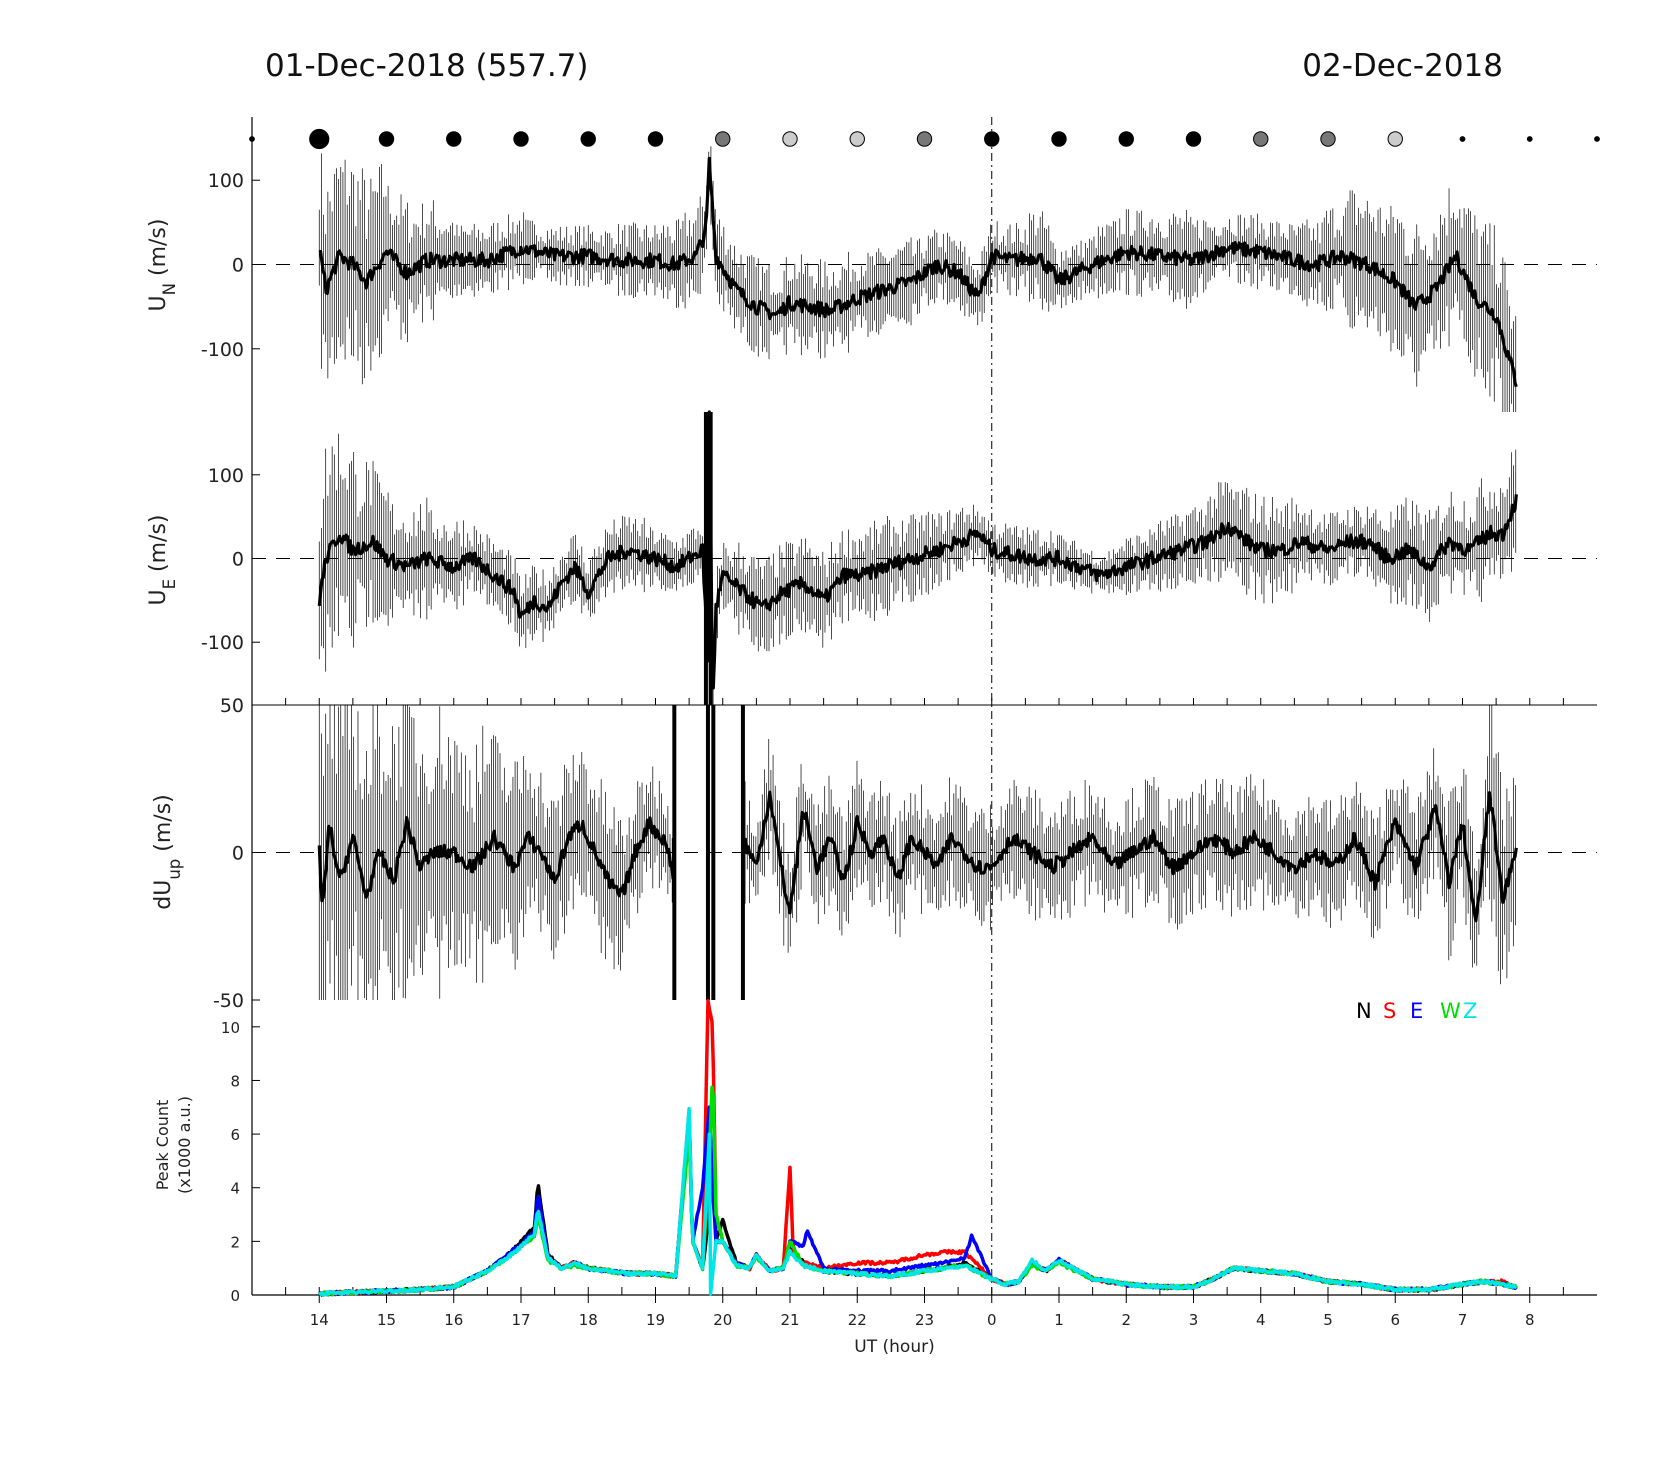 The height and width of the screenshot is (1462, 1667). I want to click on y-axis-label: UE (m/s), so click(162, 559).